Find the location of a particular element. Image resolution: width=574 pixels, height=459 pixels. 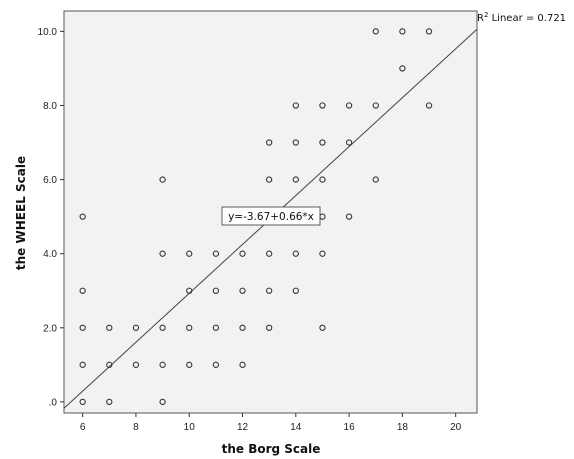

x-tick-label: 8 is located at coordinates (136, 427).